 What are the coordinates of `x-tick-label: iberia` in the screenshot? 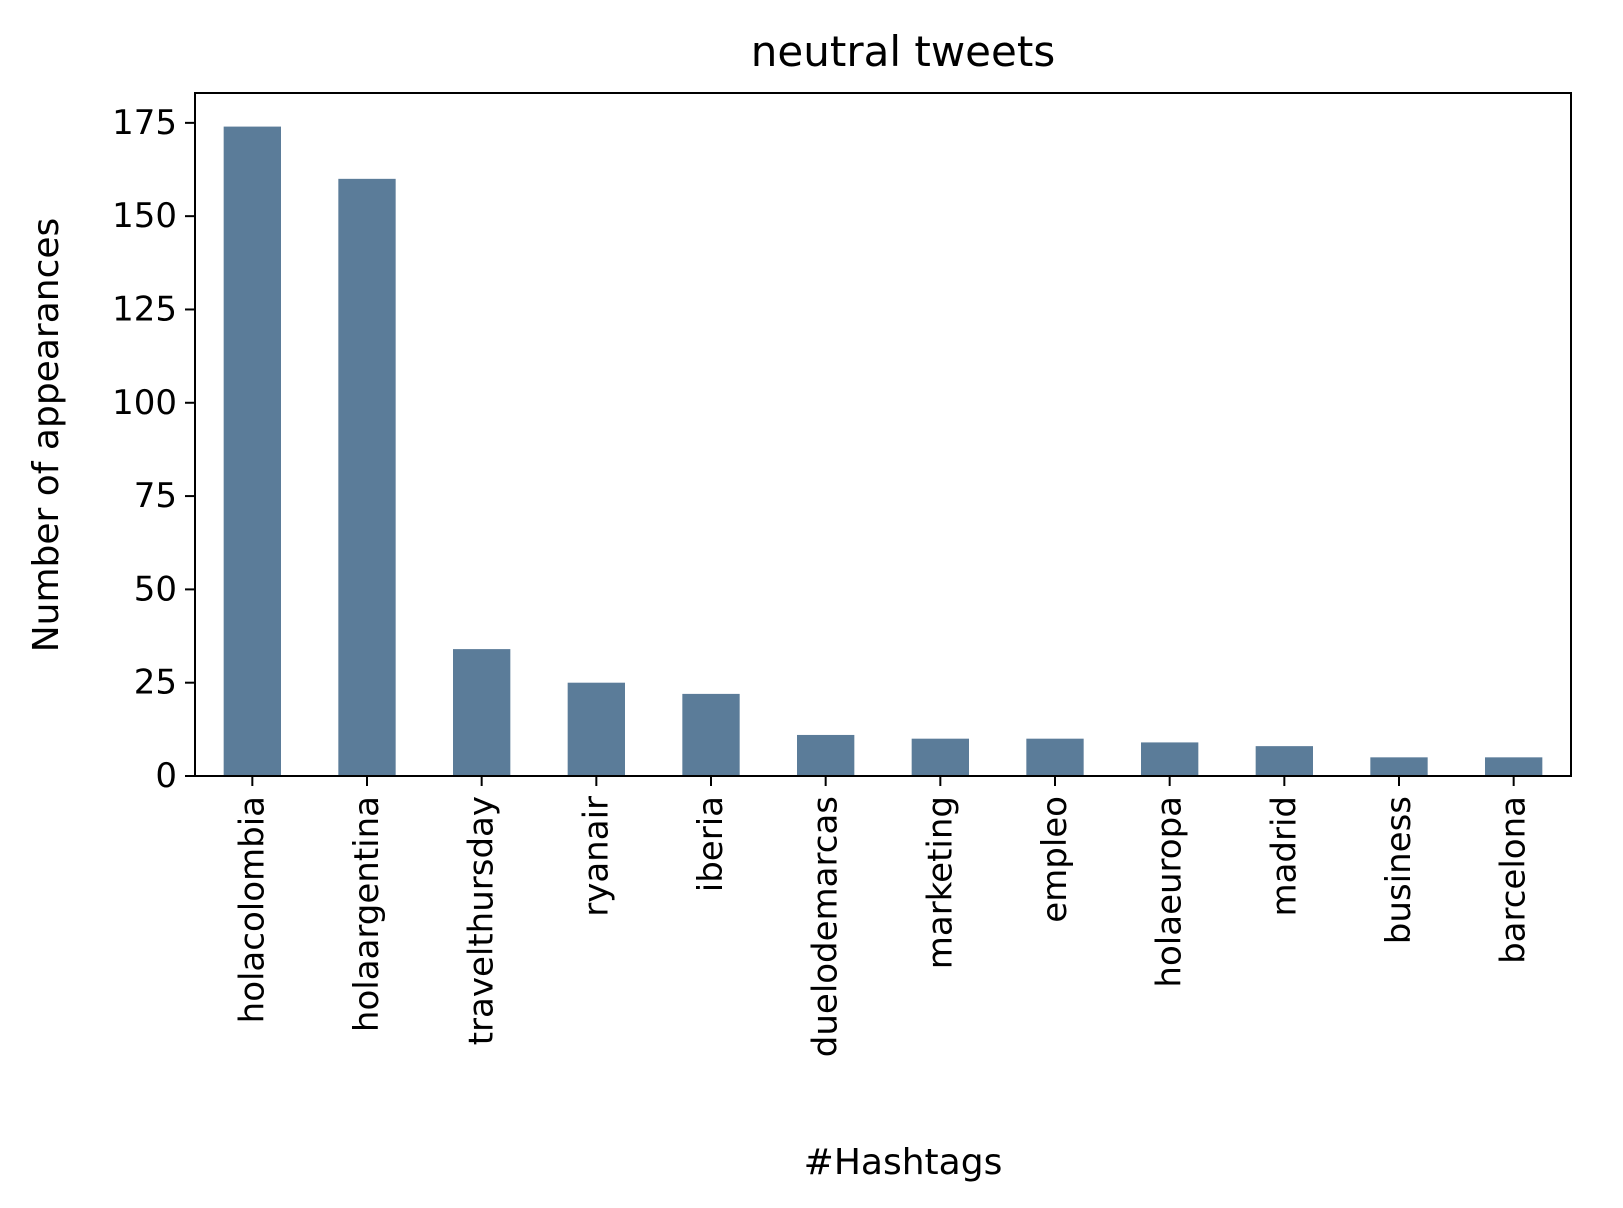 It's located at (711, 844).